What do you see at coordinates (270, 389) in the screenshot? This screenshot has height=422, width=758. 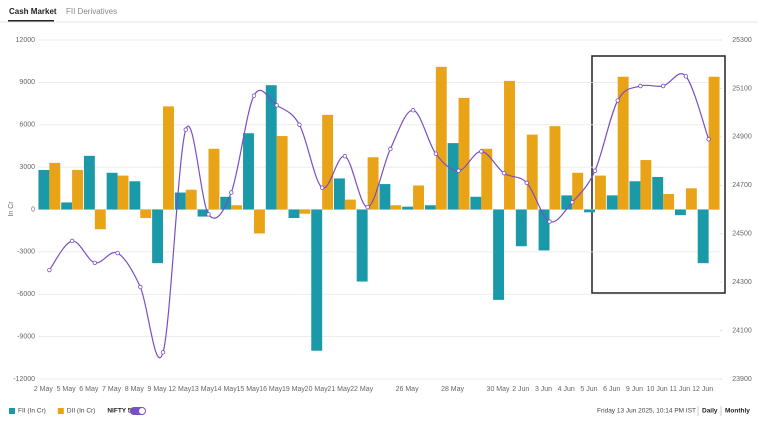 I see `x-tick-label: 16 May` at bounding box center [270, 389].